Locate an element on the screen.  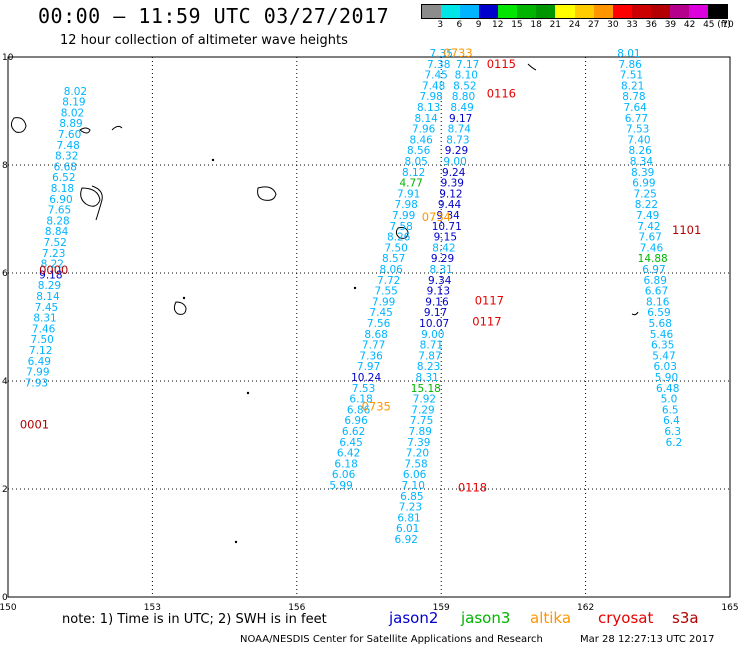
swh-value: 6.35 is located at coordinates (662, 346).